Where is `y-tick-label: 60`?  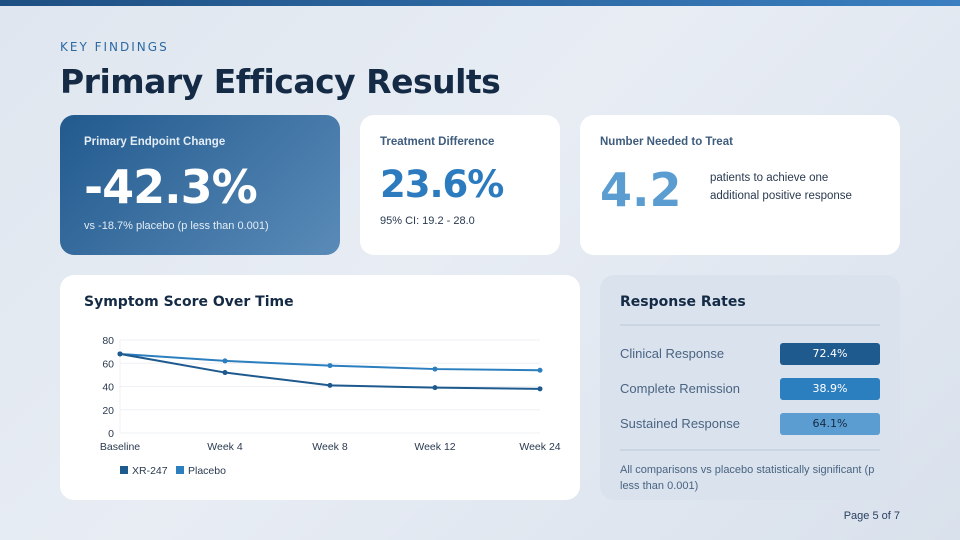 y-tick-label: 60 is located at coordinates (108, 364).